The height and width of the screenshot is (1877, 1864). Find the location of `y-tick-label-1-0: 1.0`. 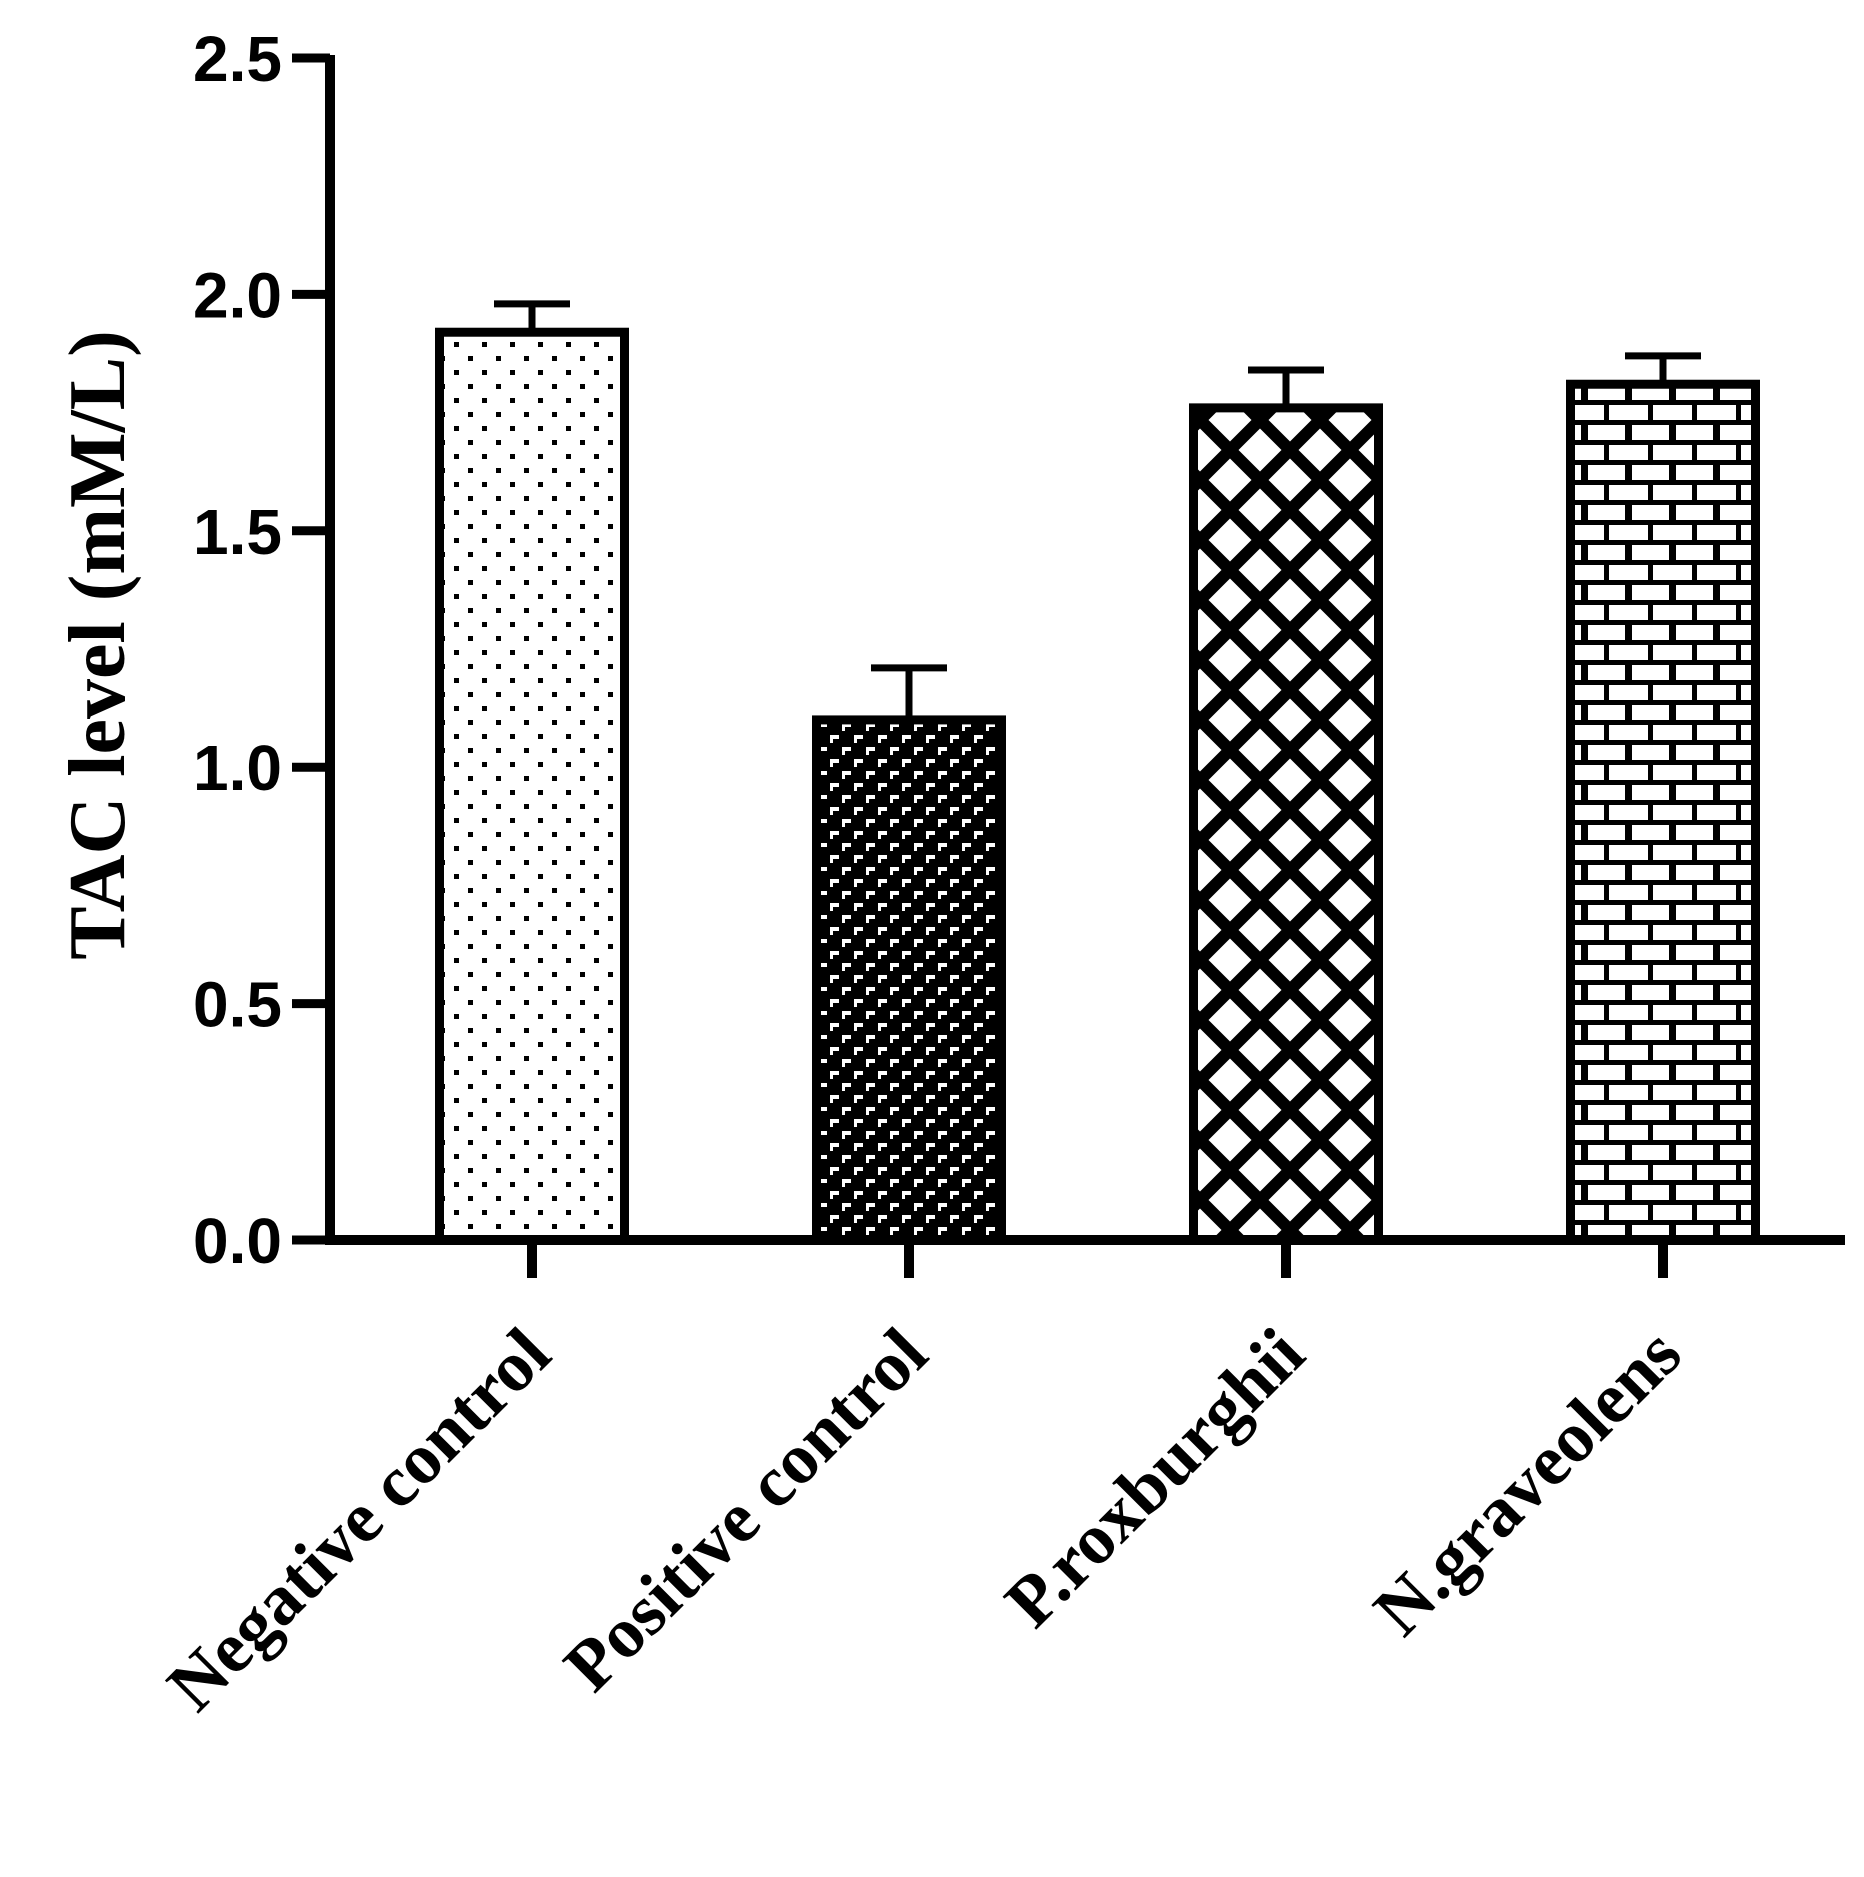

y-tick-label-1-0: 1.0 is located at coordinates (237, 768).